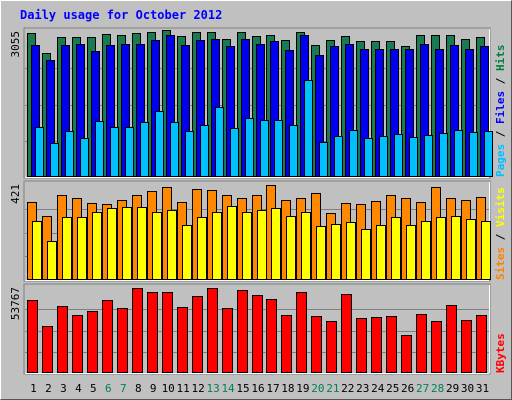  Describe the element at coordinates (272, 388) in the screenshot. I see `x-tick-label: 17` at that location.